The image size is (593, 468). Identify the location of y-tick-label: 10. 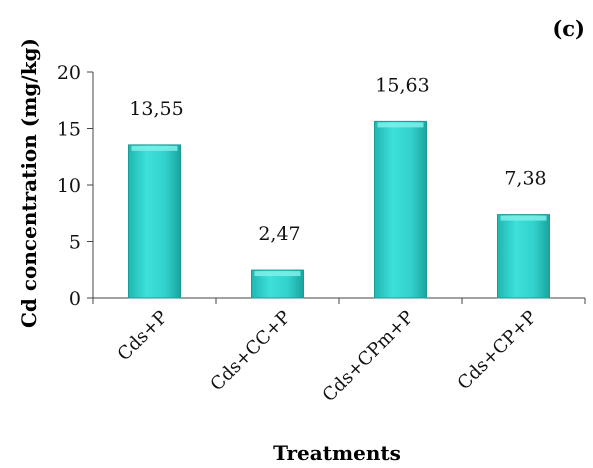
(69, 186).